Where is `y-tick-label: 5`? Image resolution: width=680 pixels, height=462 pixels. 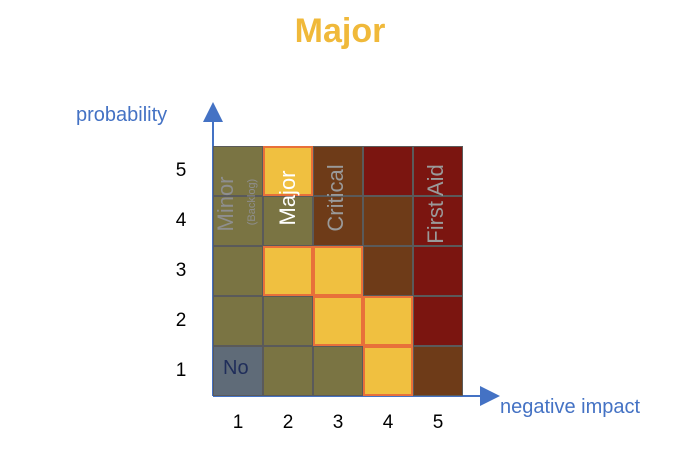
y-tick-label: 5 is located at coordinates (181, 170).